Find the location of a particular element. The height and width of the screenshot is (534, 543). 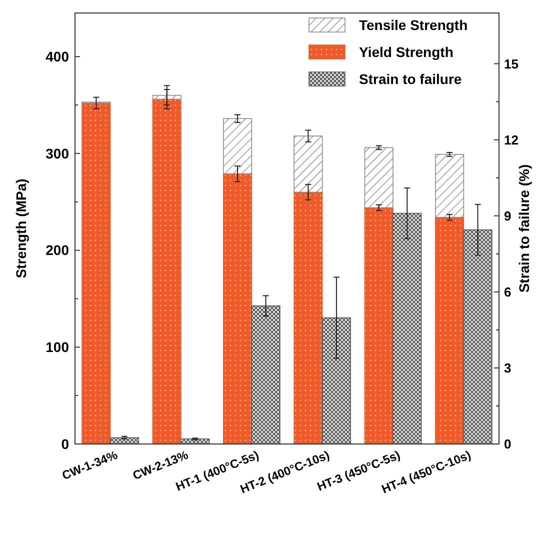

legend-label: Tensile Strength is located at coordinates (413, 24).